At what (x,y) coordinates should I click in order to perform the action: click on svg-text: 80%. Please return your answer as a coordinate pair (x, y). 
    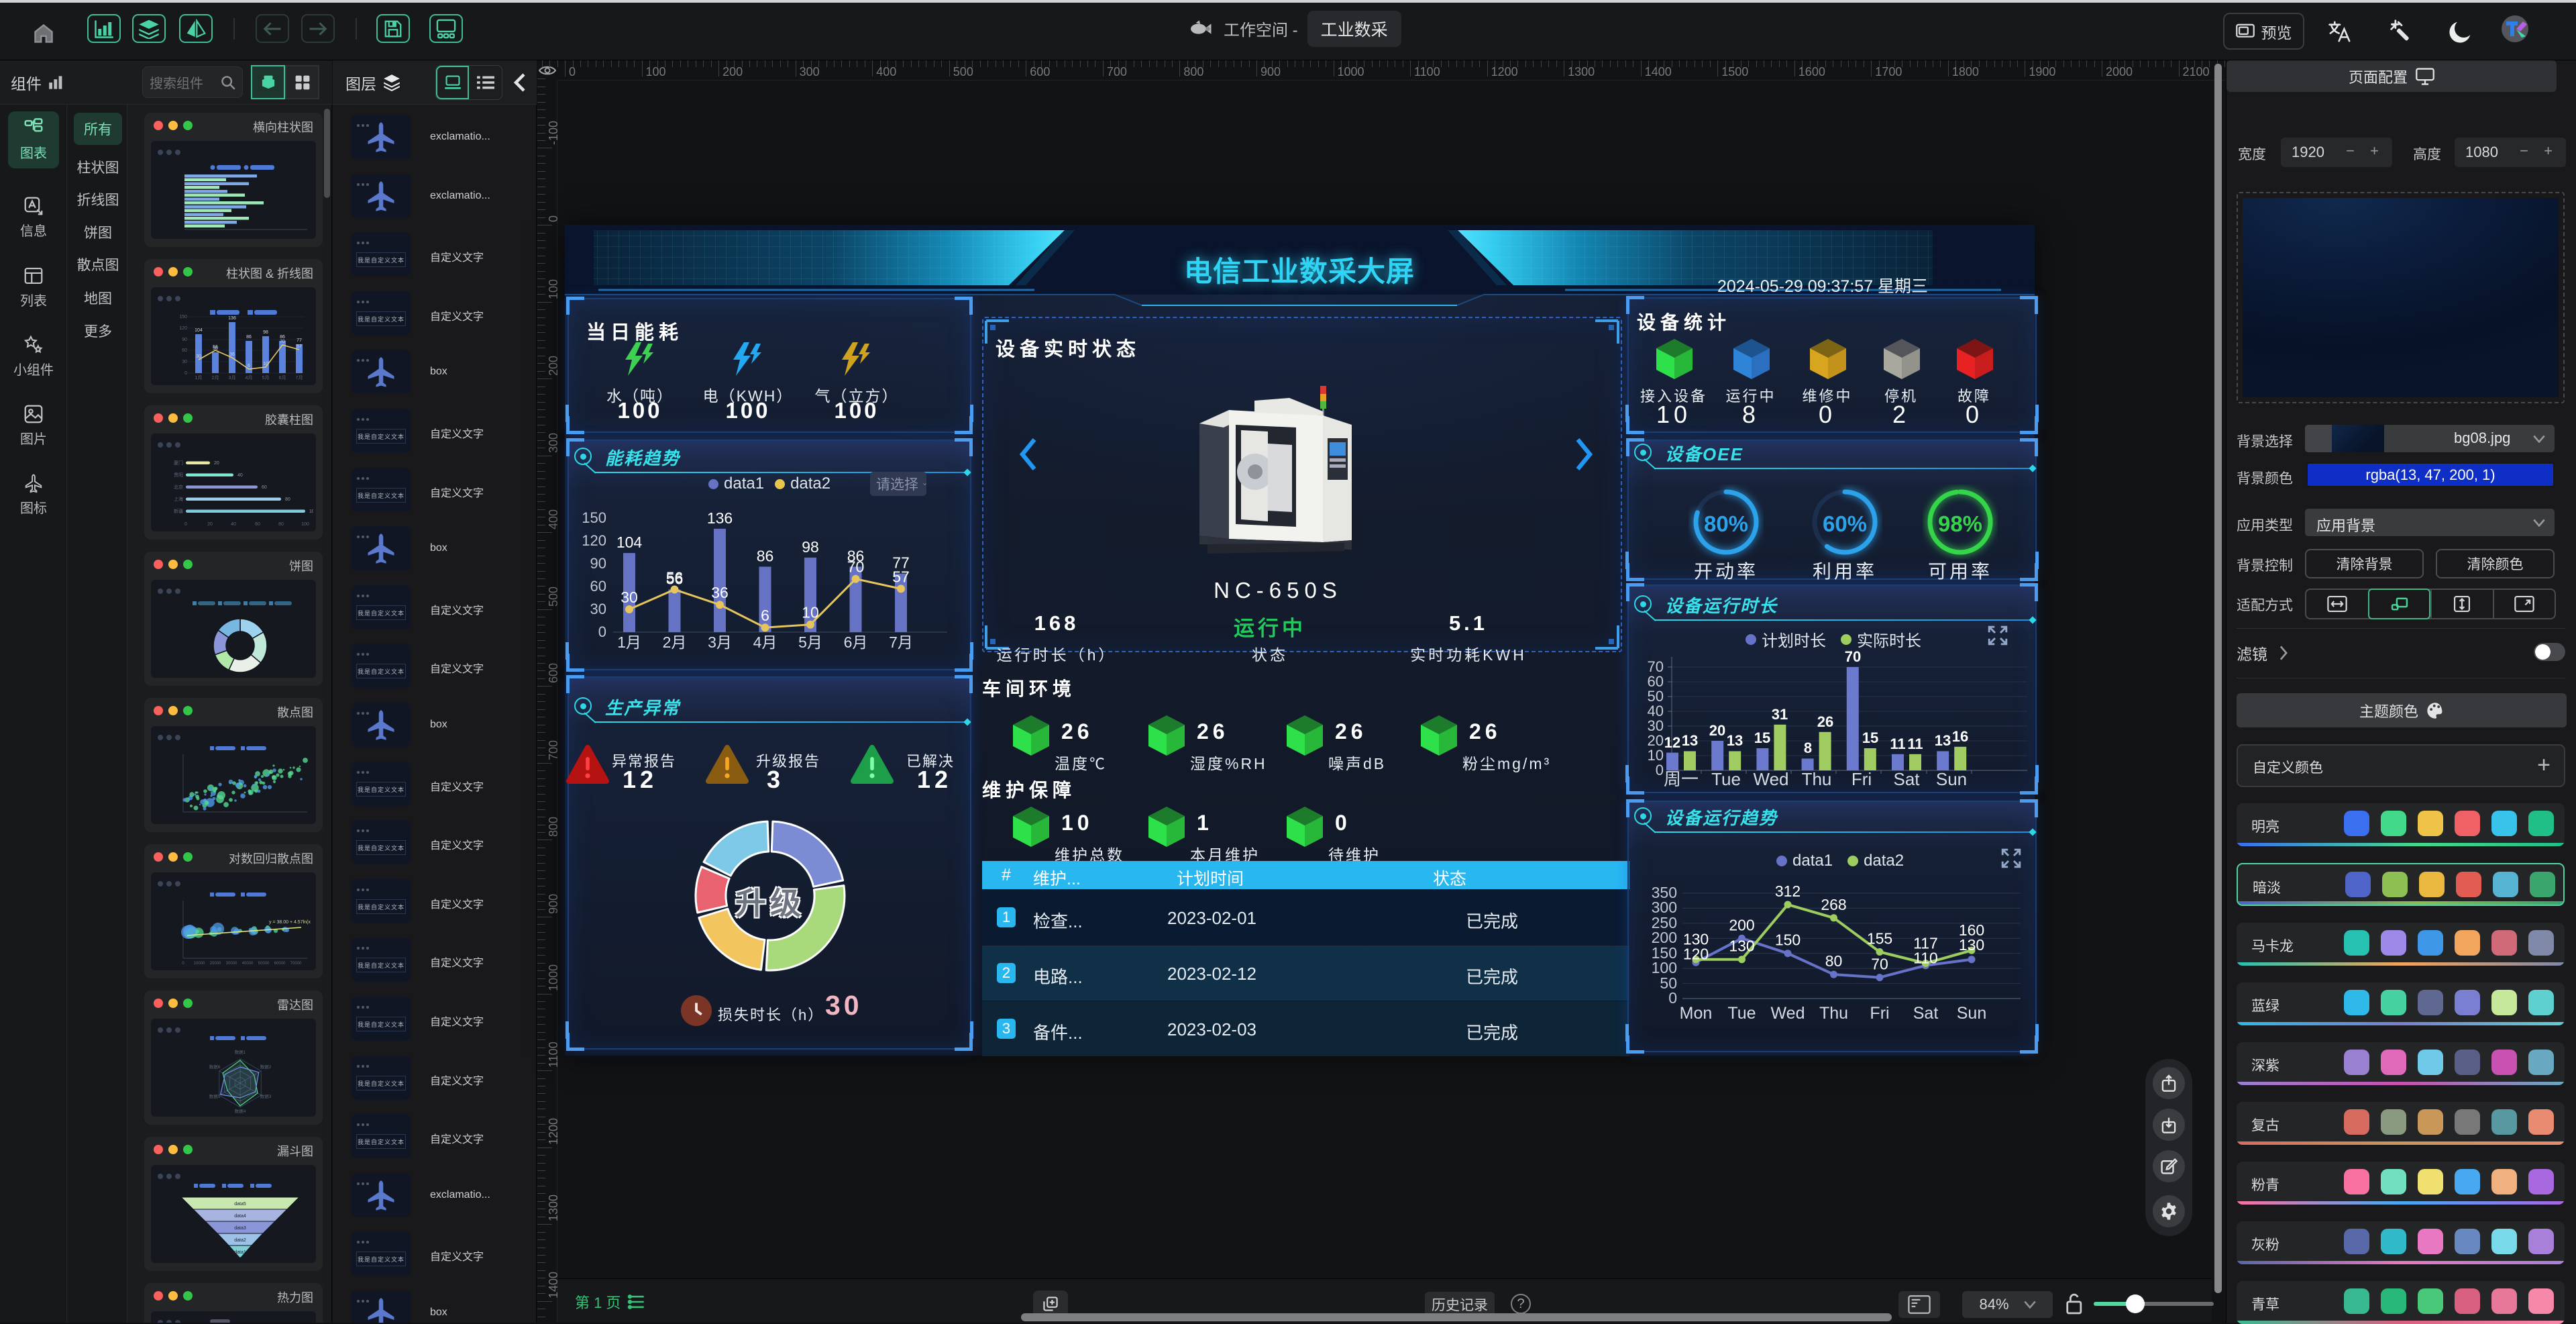
    Looking at the image, I should click on (1726, 523).